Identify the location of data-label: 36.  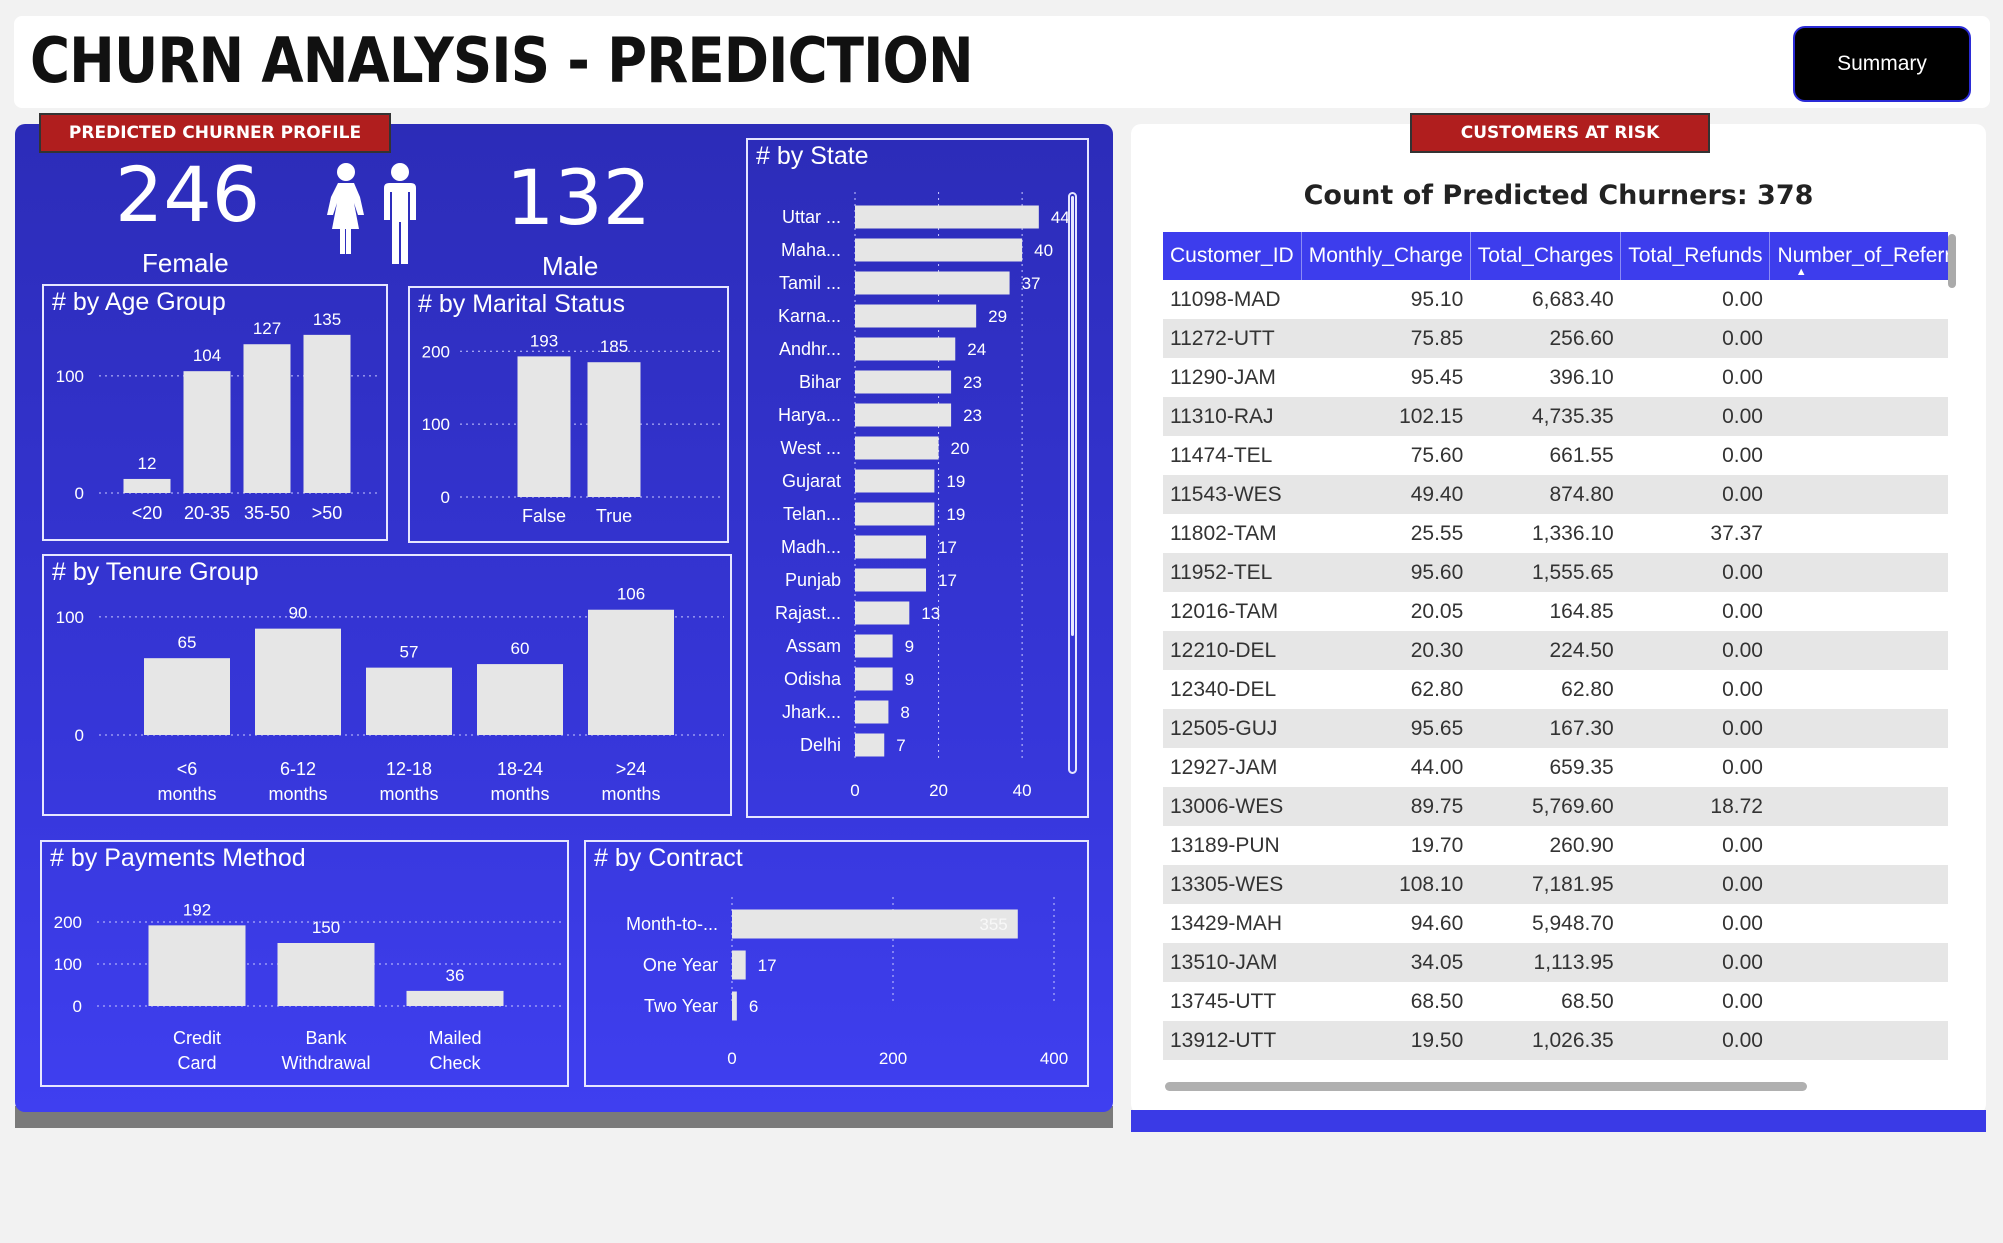
(455, 975).